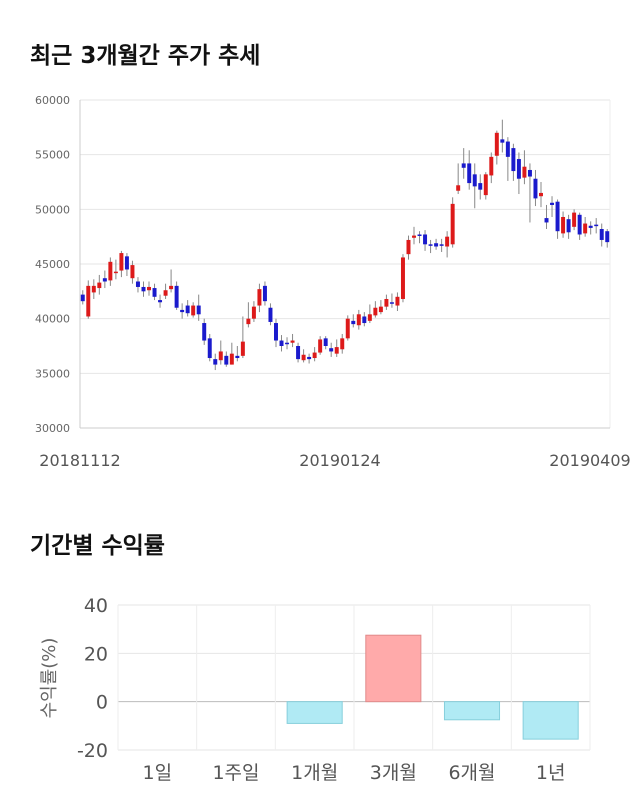 The image size is (640, 810). Describe the element at coordinates (589, 460) in the screenshot. I see `price-x-tick-label: 20190409` at that location.